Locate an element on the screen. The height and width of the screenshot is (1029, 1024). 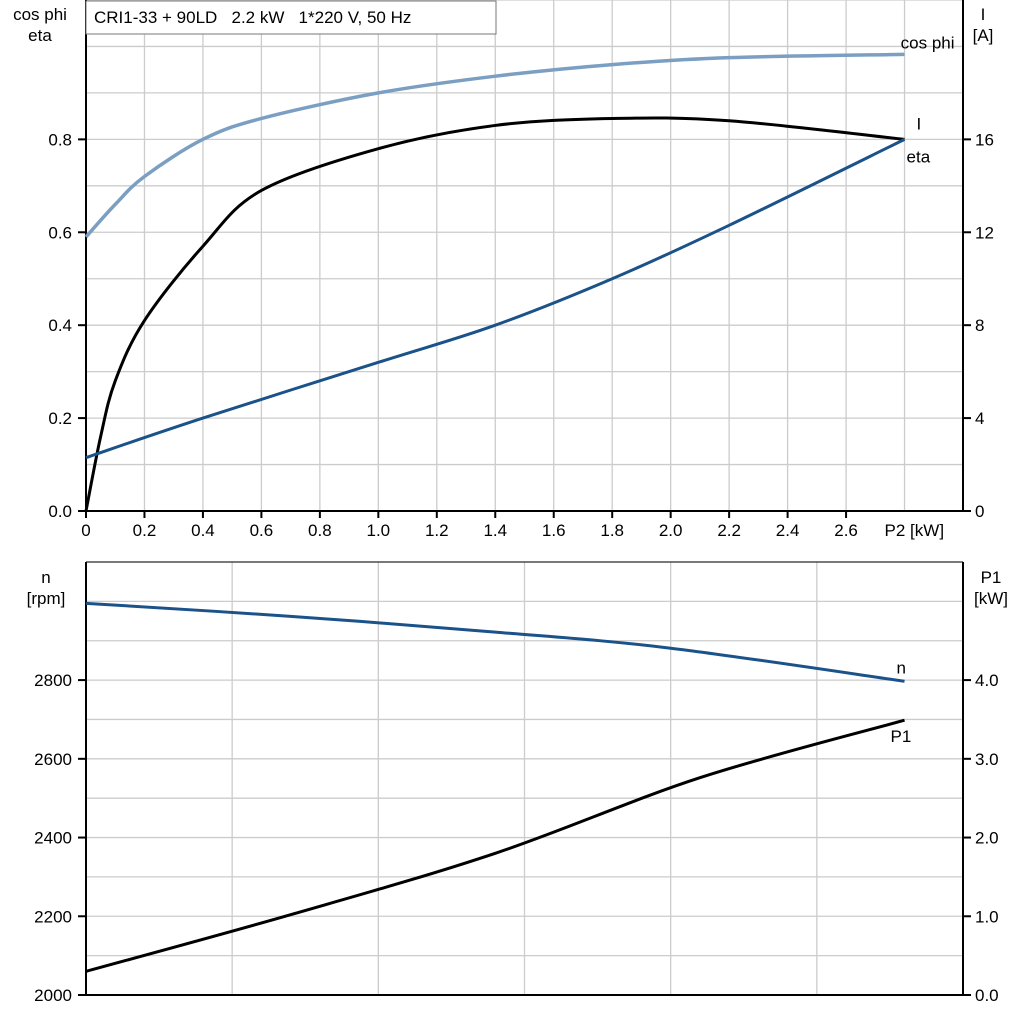
y-axis-label-right: P1 is located at coordinates (991, 577).